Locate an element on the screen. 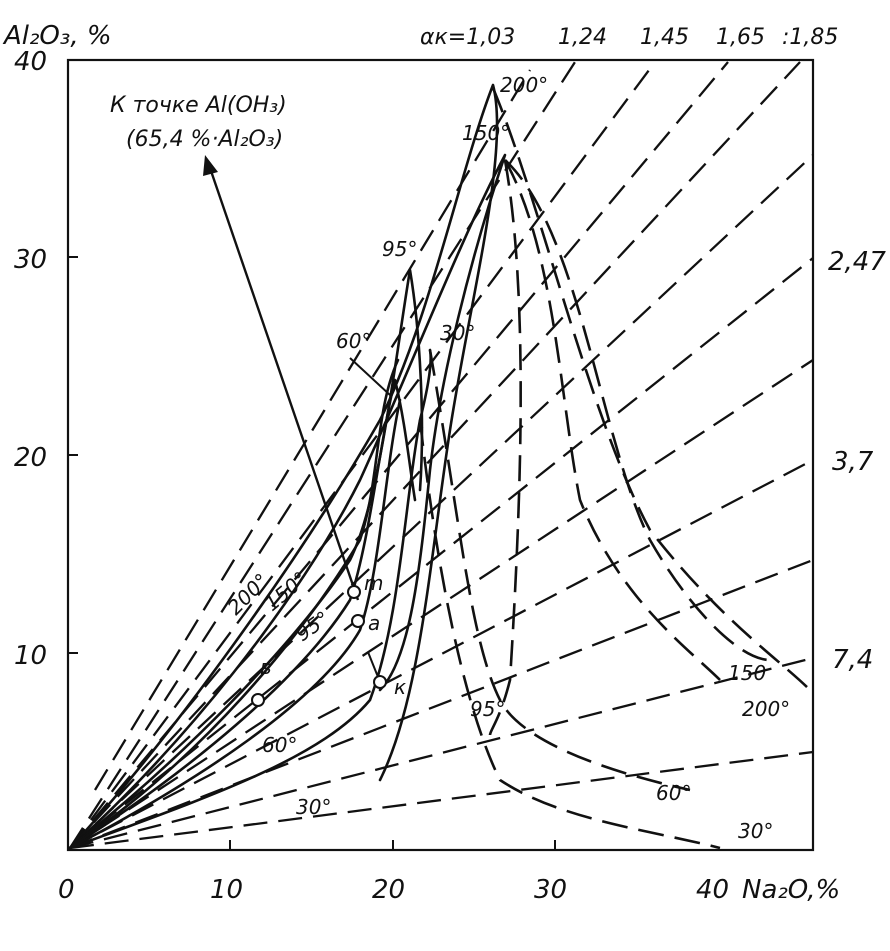  alpha-label: αк=1,03 is located at coordinates (467, 37).